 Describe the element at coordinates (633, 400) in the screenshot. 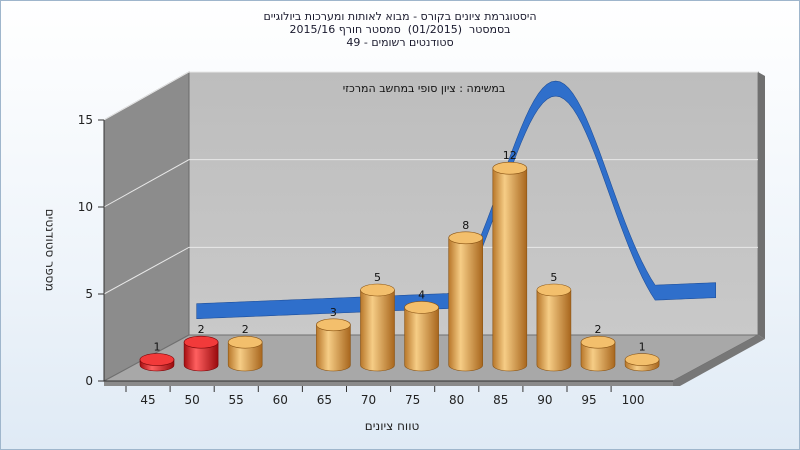

I see `x-tick-label: 100` at that location.